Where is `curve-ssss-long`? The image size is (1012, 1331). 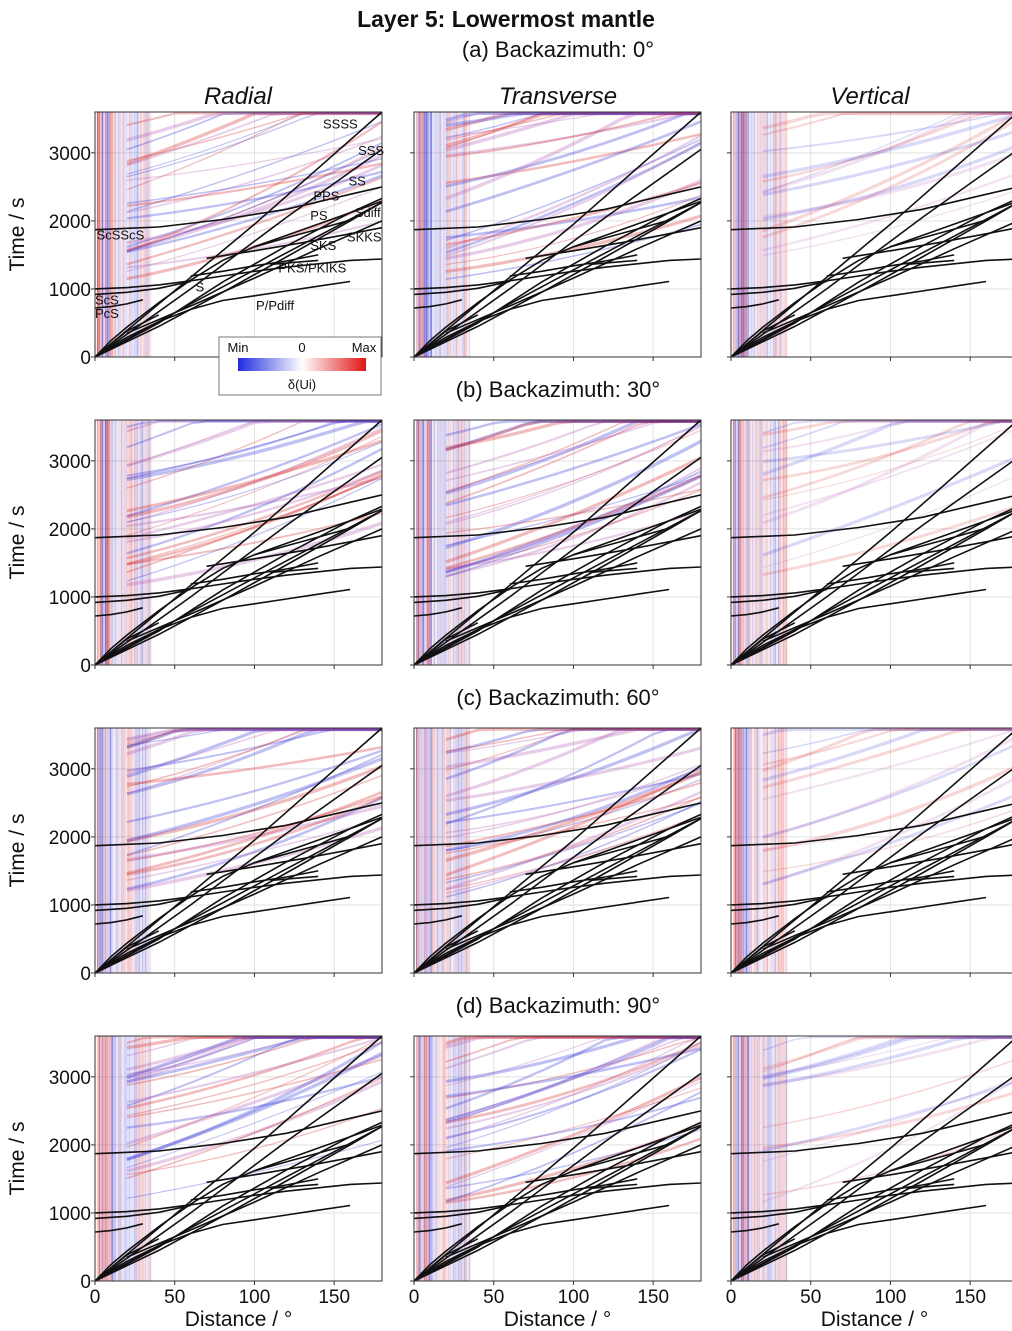
curve-ssss-long is located at coordinates (557, 850).